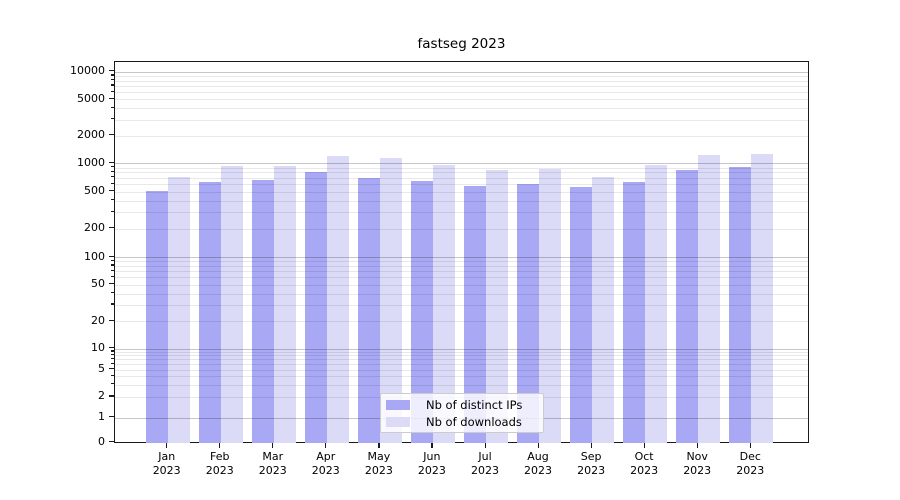  Describe the element at coordinates (461, 421) in the screenshot. I see `legend-item-downloads: Nb of downloads` at that location.